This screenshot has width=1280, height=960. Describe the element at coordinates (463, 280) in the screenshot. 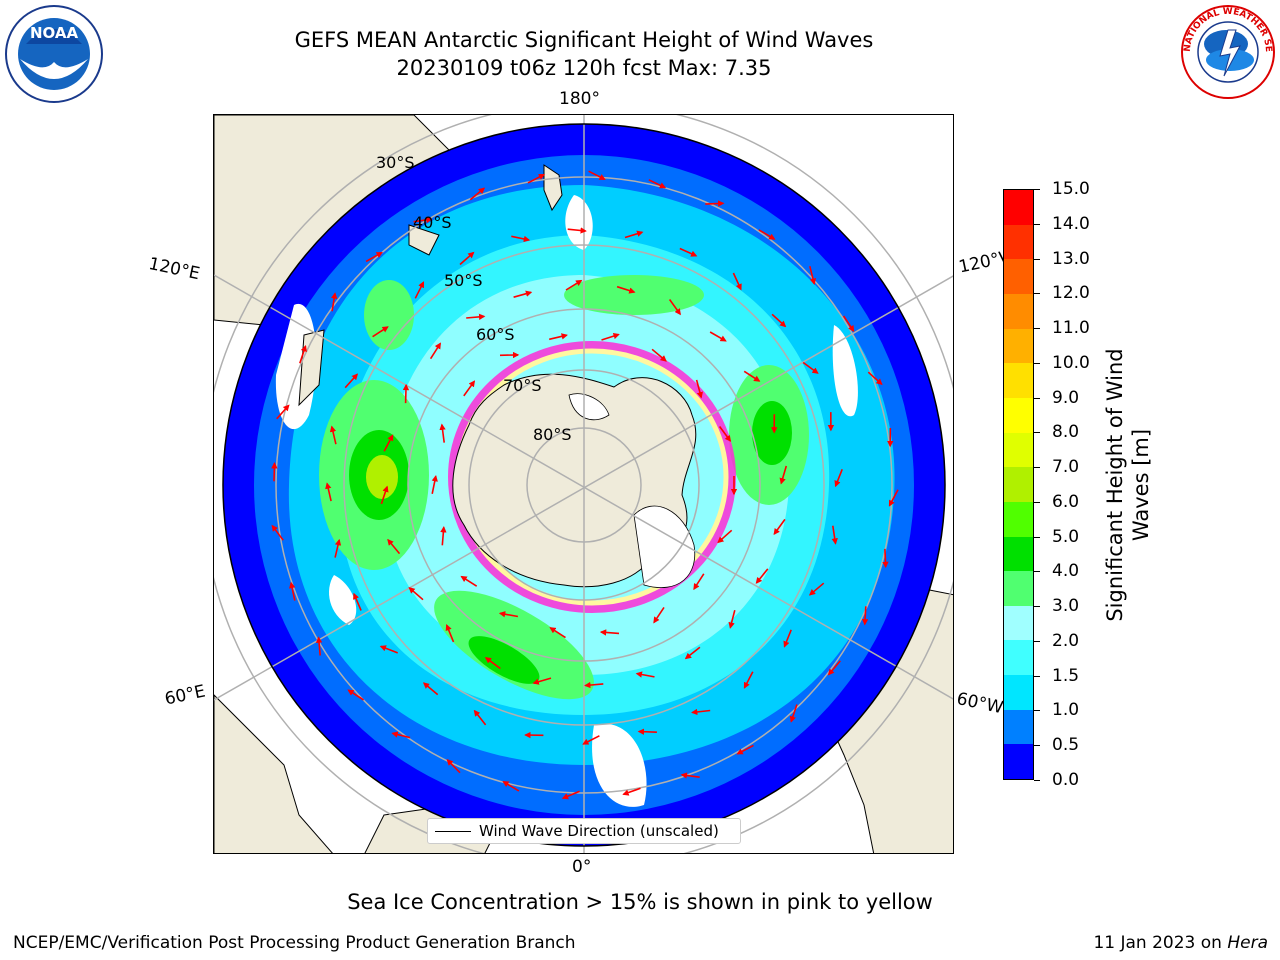

I see `lat-label-50s: 50°S` at that location.